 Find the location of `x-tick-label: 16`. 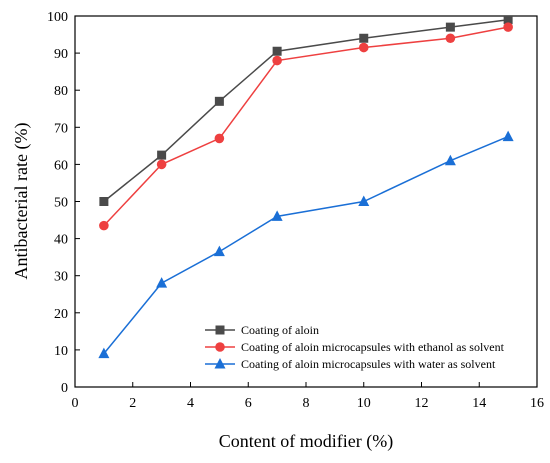

x-tick-label: 16 is located at coordinates (537, 403).